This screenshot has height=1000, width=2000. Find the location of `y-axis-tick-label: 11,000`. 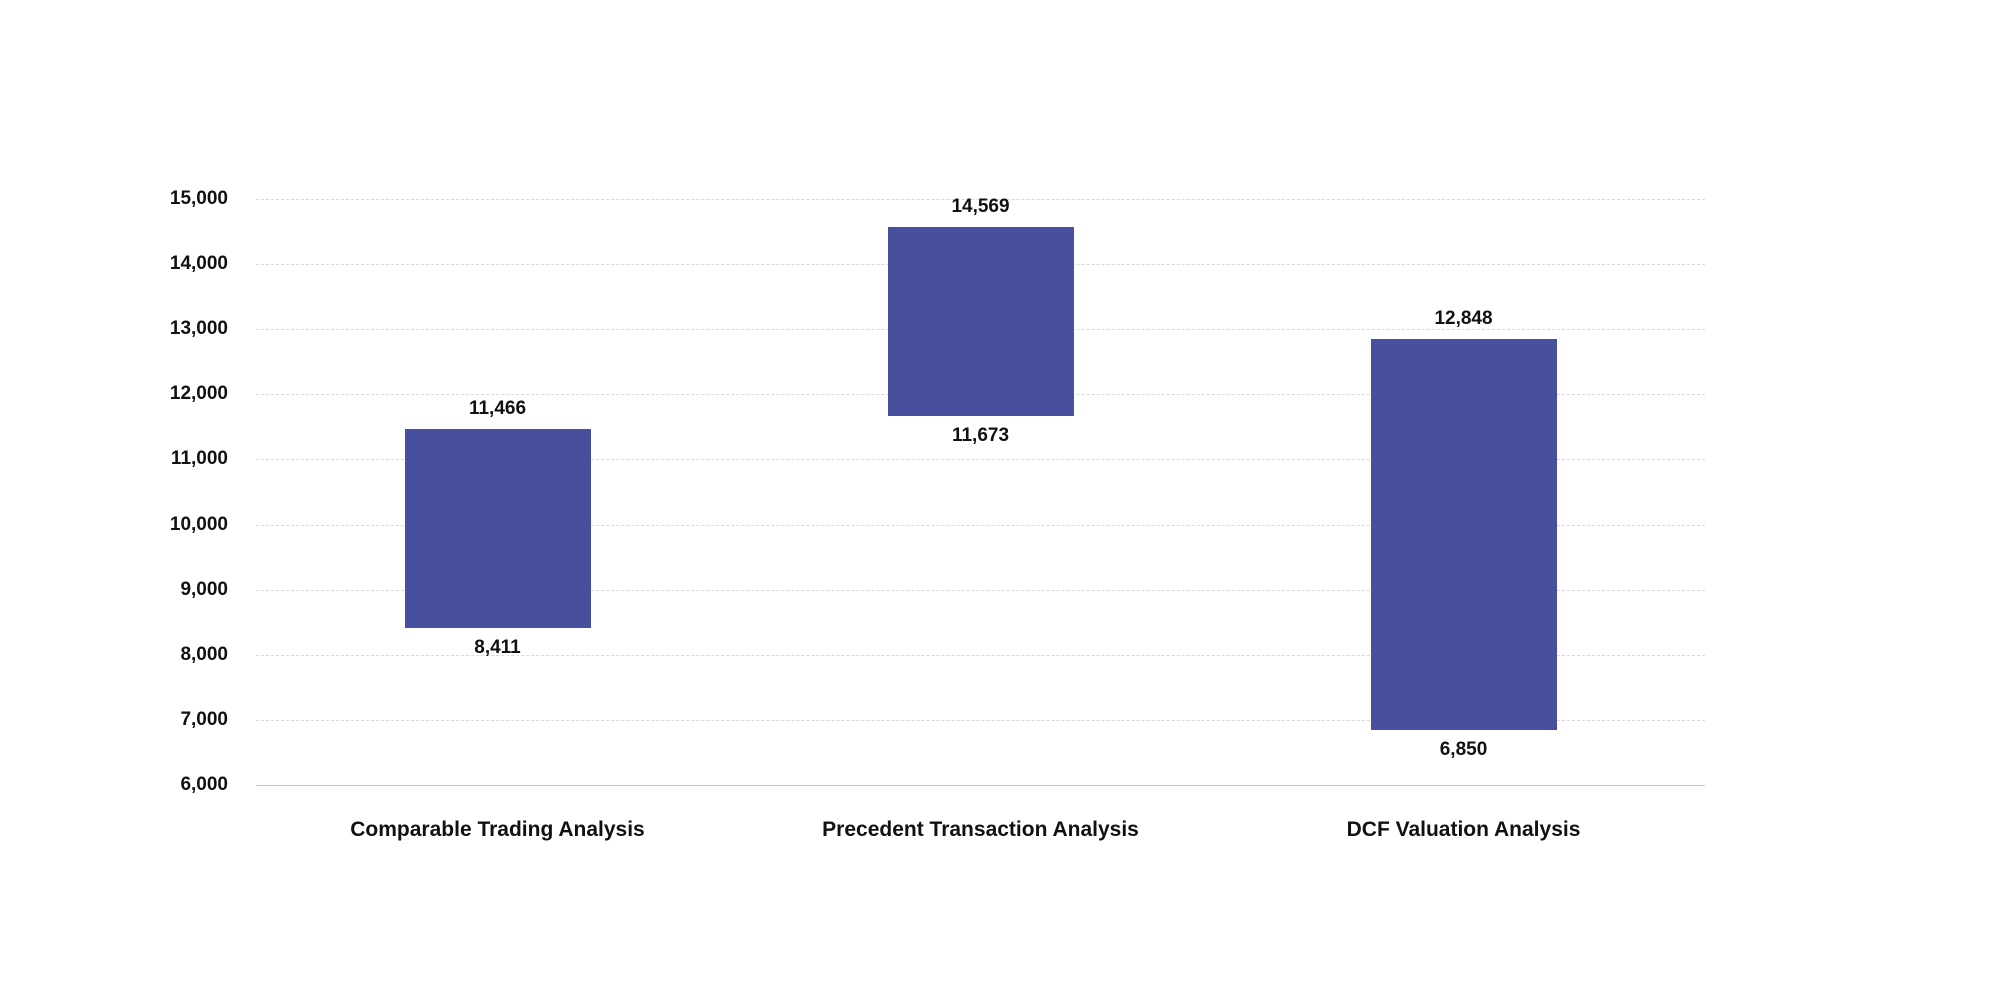

y-axis-tick-label: 11,000 is located at coordinates (199, 459).